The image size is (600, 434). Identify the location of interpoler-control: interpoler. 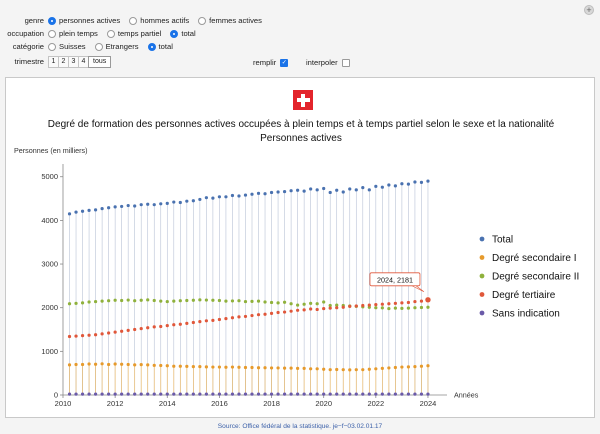
(328, 62).